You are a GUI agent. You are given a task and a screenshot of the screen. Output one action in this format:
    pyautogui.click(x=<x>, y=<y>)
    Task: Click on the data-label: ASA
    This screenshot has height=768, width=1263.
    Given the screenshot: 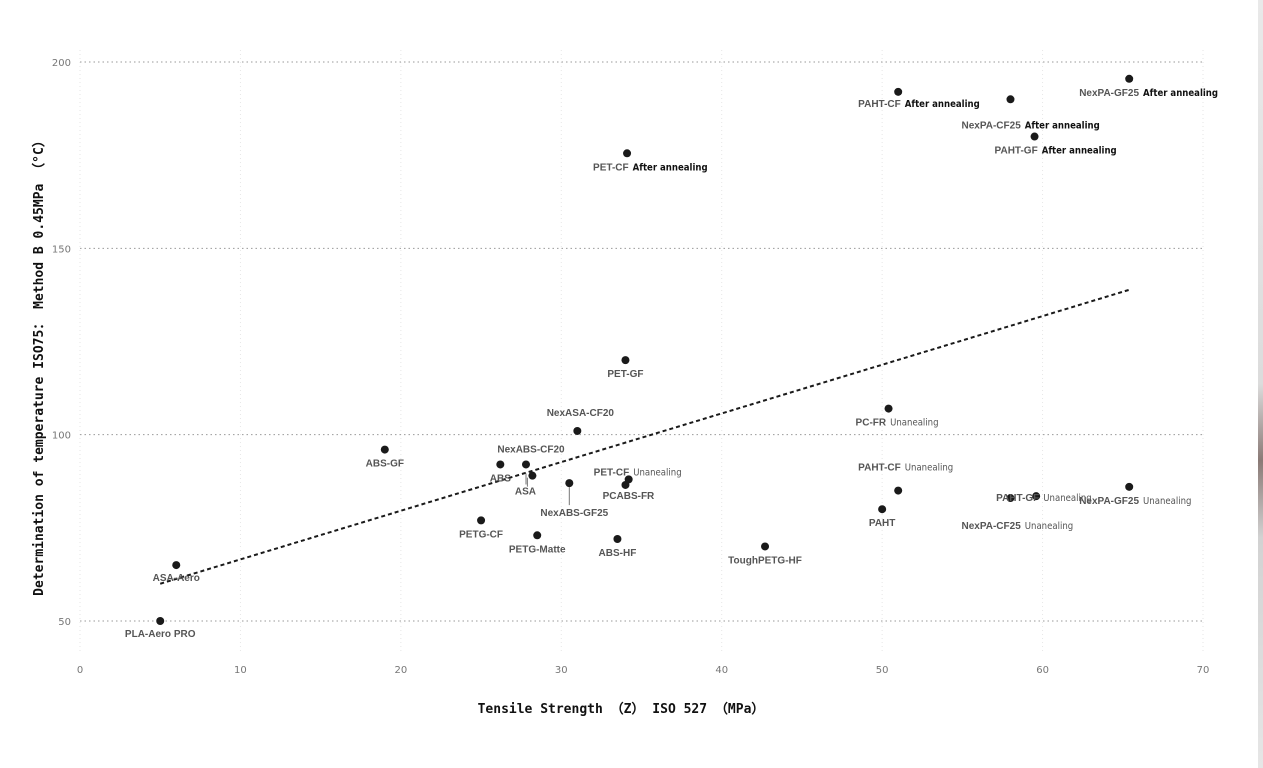 What is the action you would take?
    pyautogui.click(x=525, y=492)
    